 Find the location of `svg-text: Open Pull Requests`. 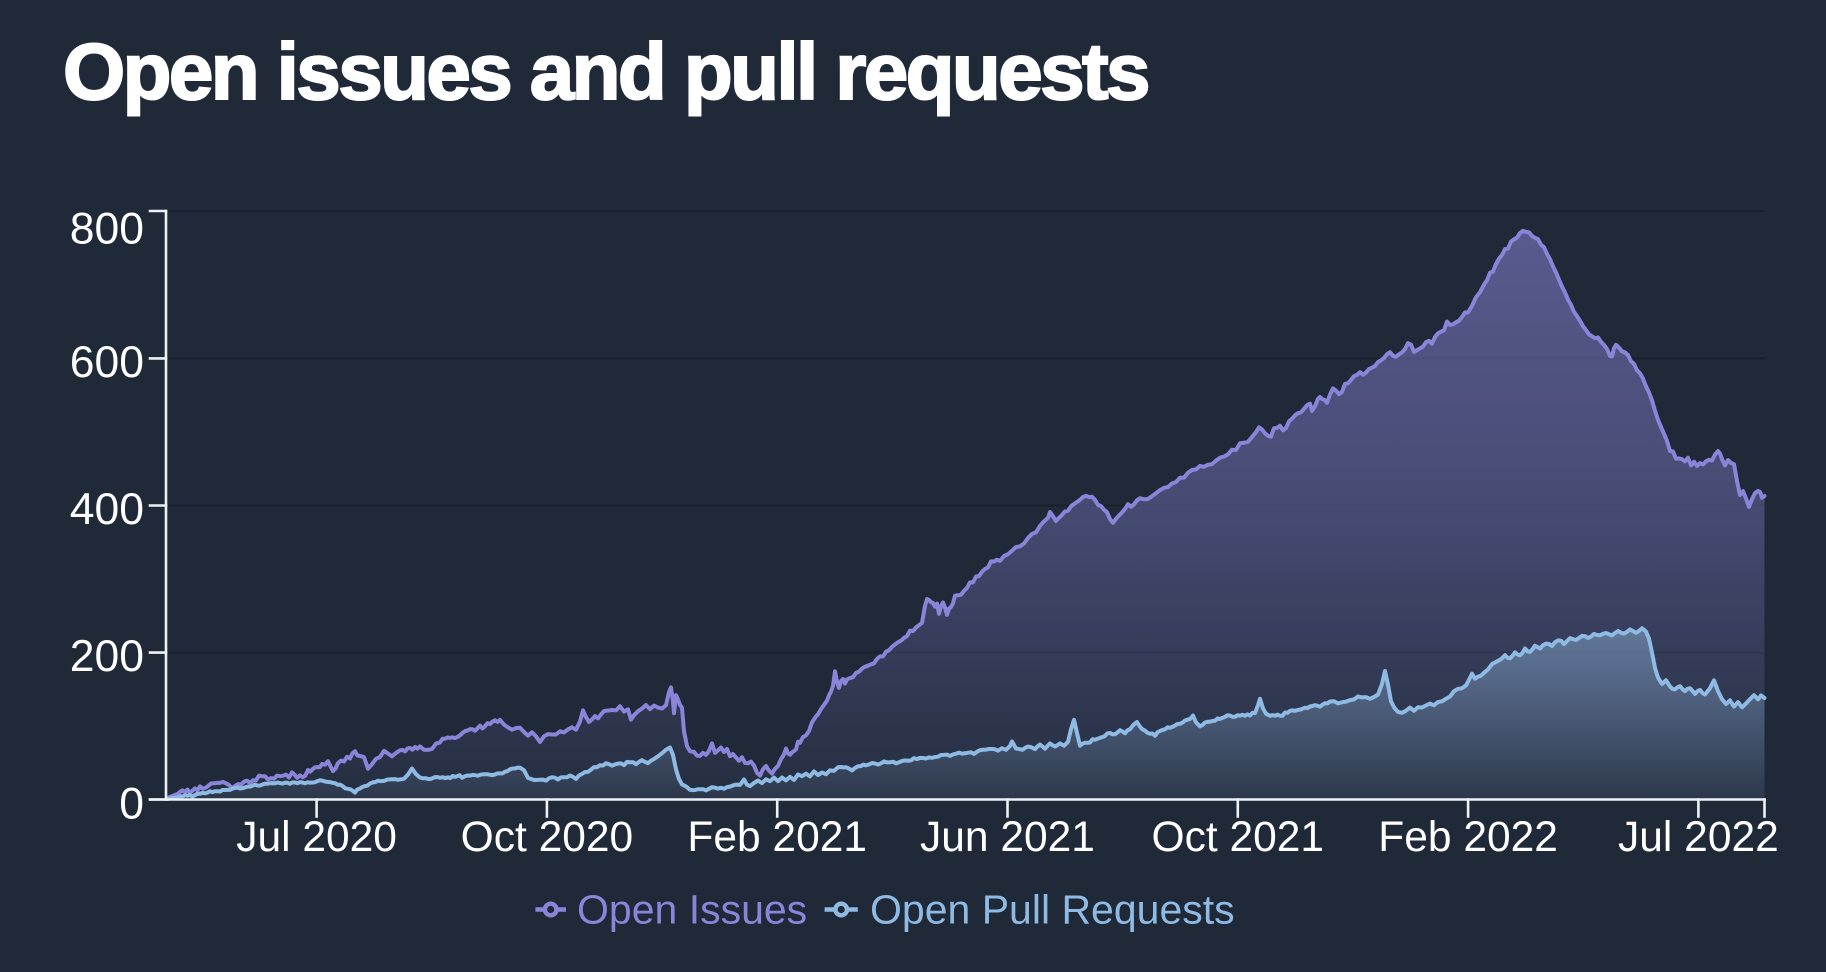

svg-text: Open Pull Requests is located at coordinates (1052, 910).